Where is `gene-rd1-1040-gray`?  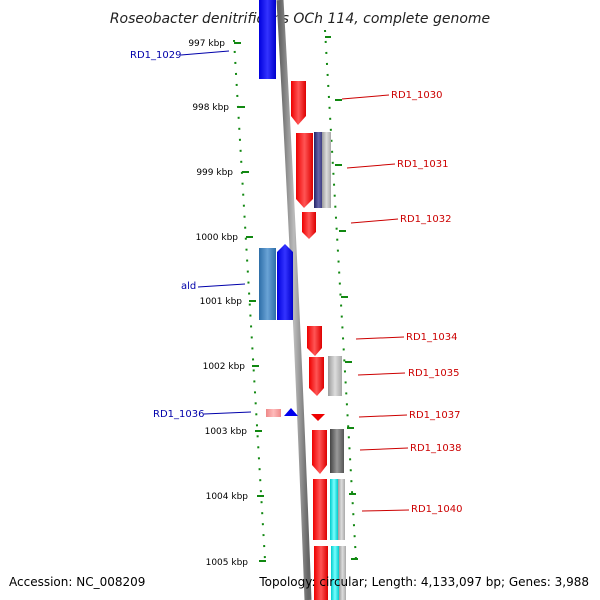
gene-rd1-1040-gray is located at coordinates (341, 509).